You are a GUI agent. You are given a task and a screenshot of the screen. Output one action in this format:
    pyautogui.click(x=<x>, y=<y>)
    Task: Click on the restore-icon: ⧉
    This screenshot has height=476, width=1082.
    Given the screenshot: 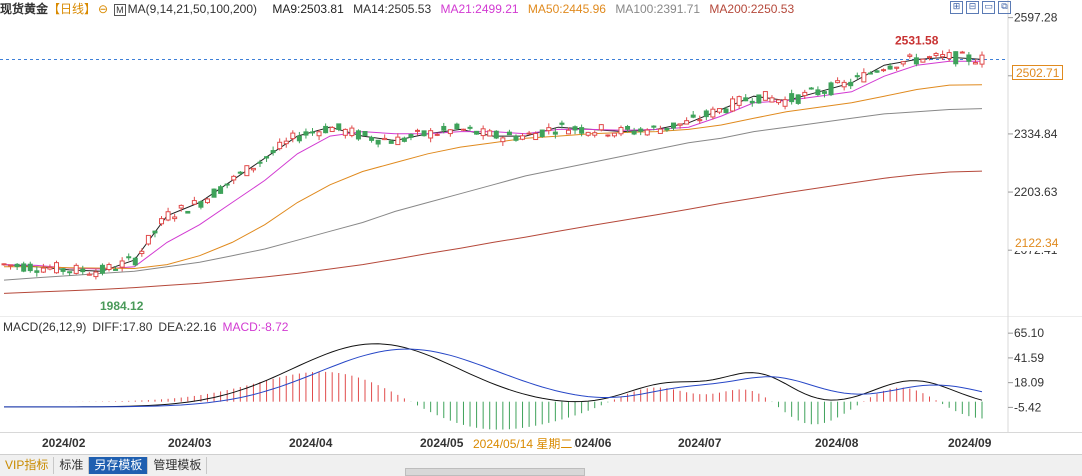 What is the action you would take?
    pyautogui.click(x=1004, y=7)
    